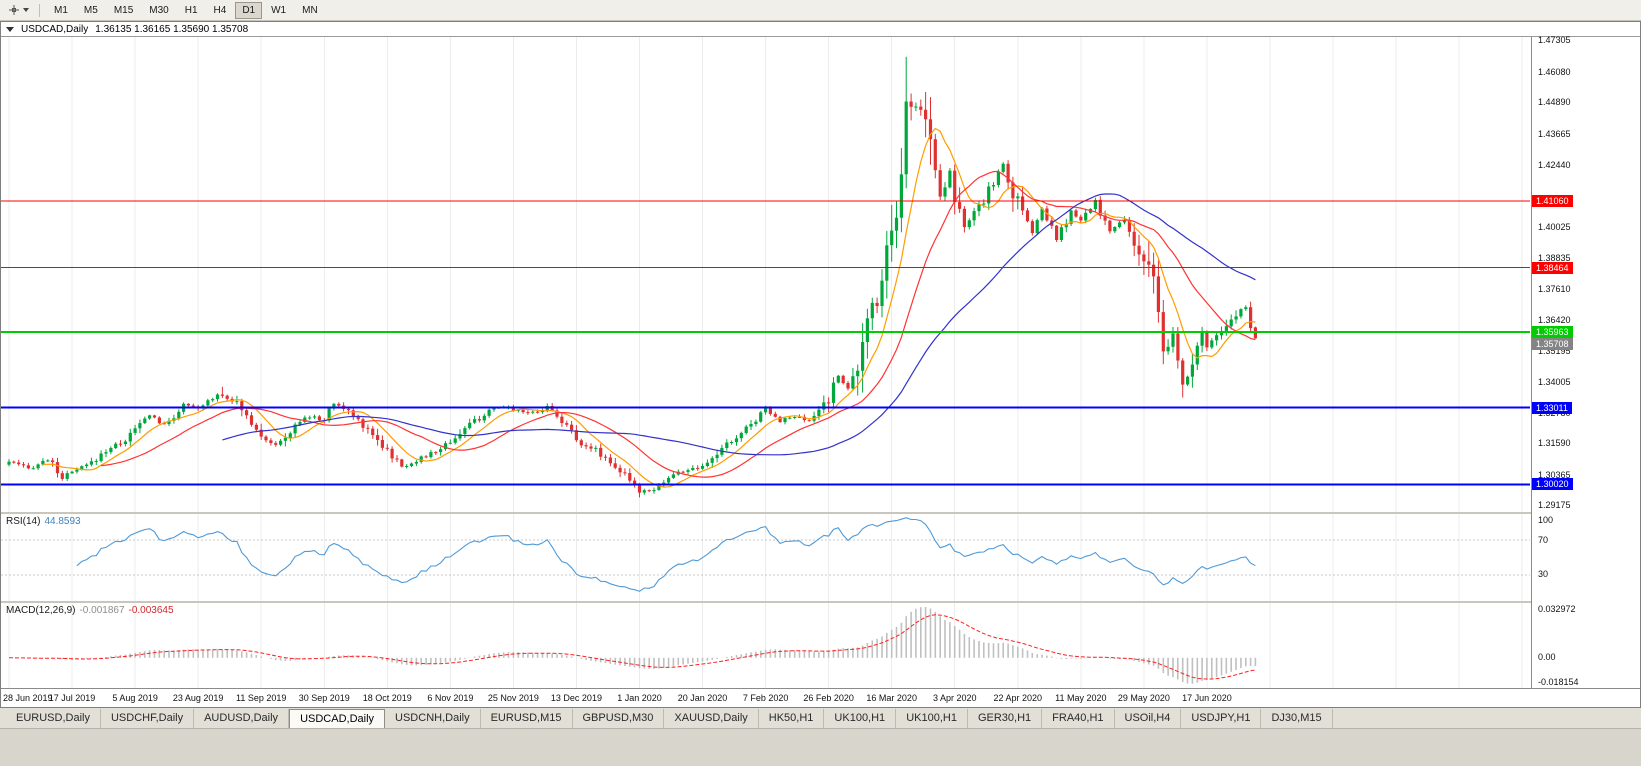  Describe the element at coordinates (337, 718) in the screenshot. I see `chart-tab-usdcad-daily: USDCAD,Daily` at that location.